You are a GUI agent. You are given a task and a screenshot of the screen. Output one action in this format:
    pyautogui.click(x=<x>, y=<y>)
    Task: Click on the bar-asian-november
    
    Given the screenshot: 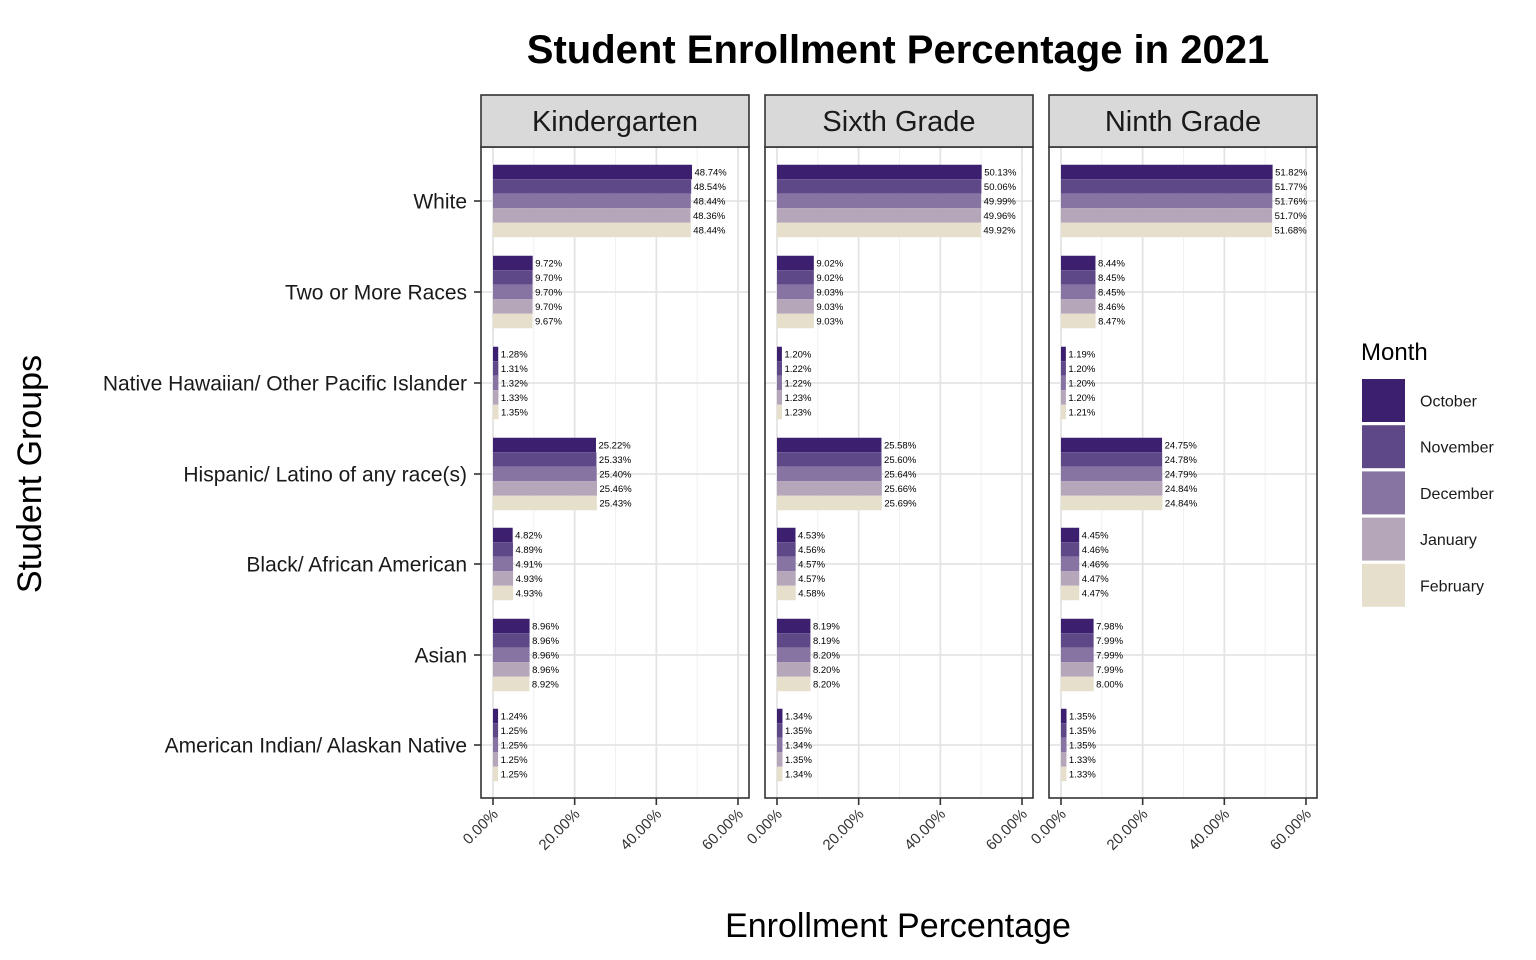 What is the action you would take?
    pyautogui.click(x=1077, y=640)
    